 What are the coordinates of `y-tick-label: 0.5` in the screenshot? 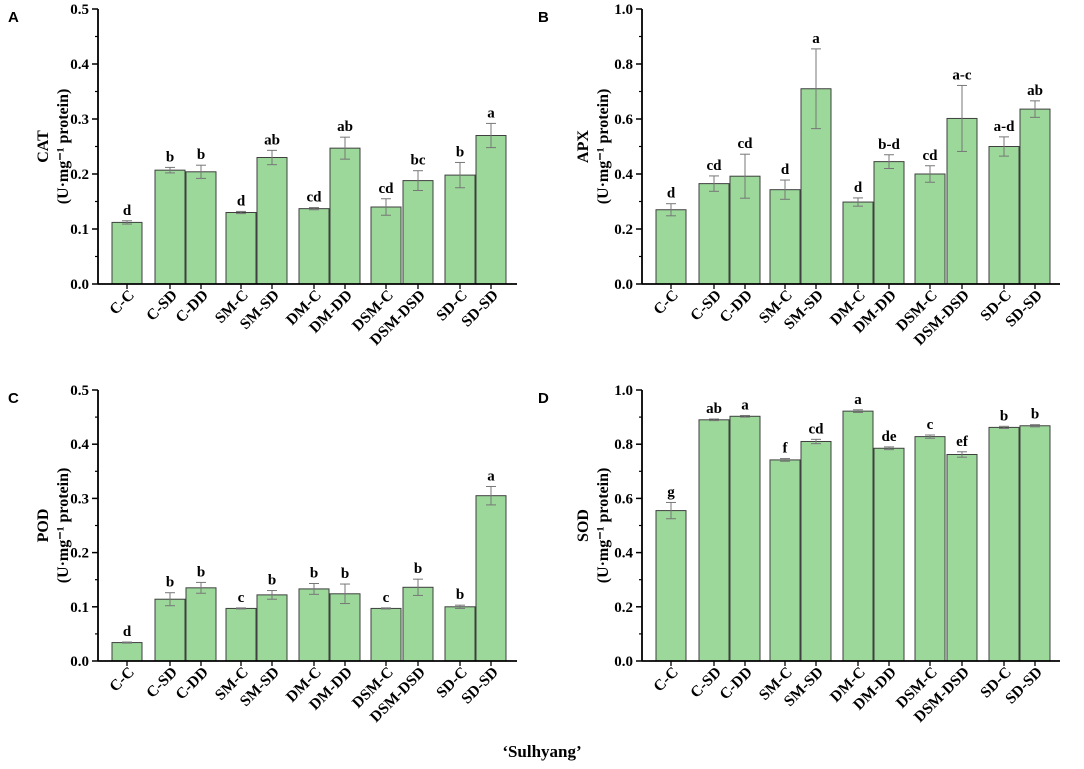 It's located at (79, 10).